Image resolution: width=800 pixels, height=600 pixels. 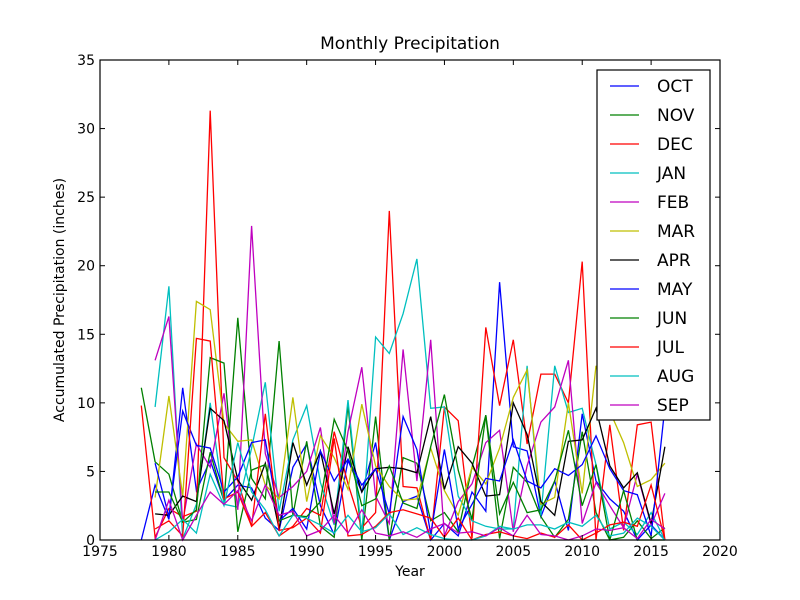 What do you see at coordinates (86, 335) in the screenshot?
I see `y-tick-label: 15` at bounding box center [86, 335].